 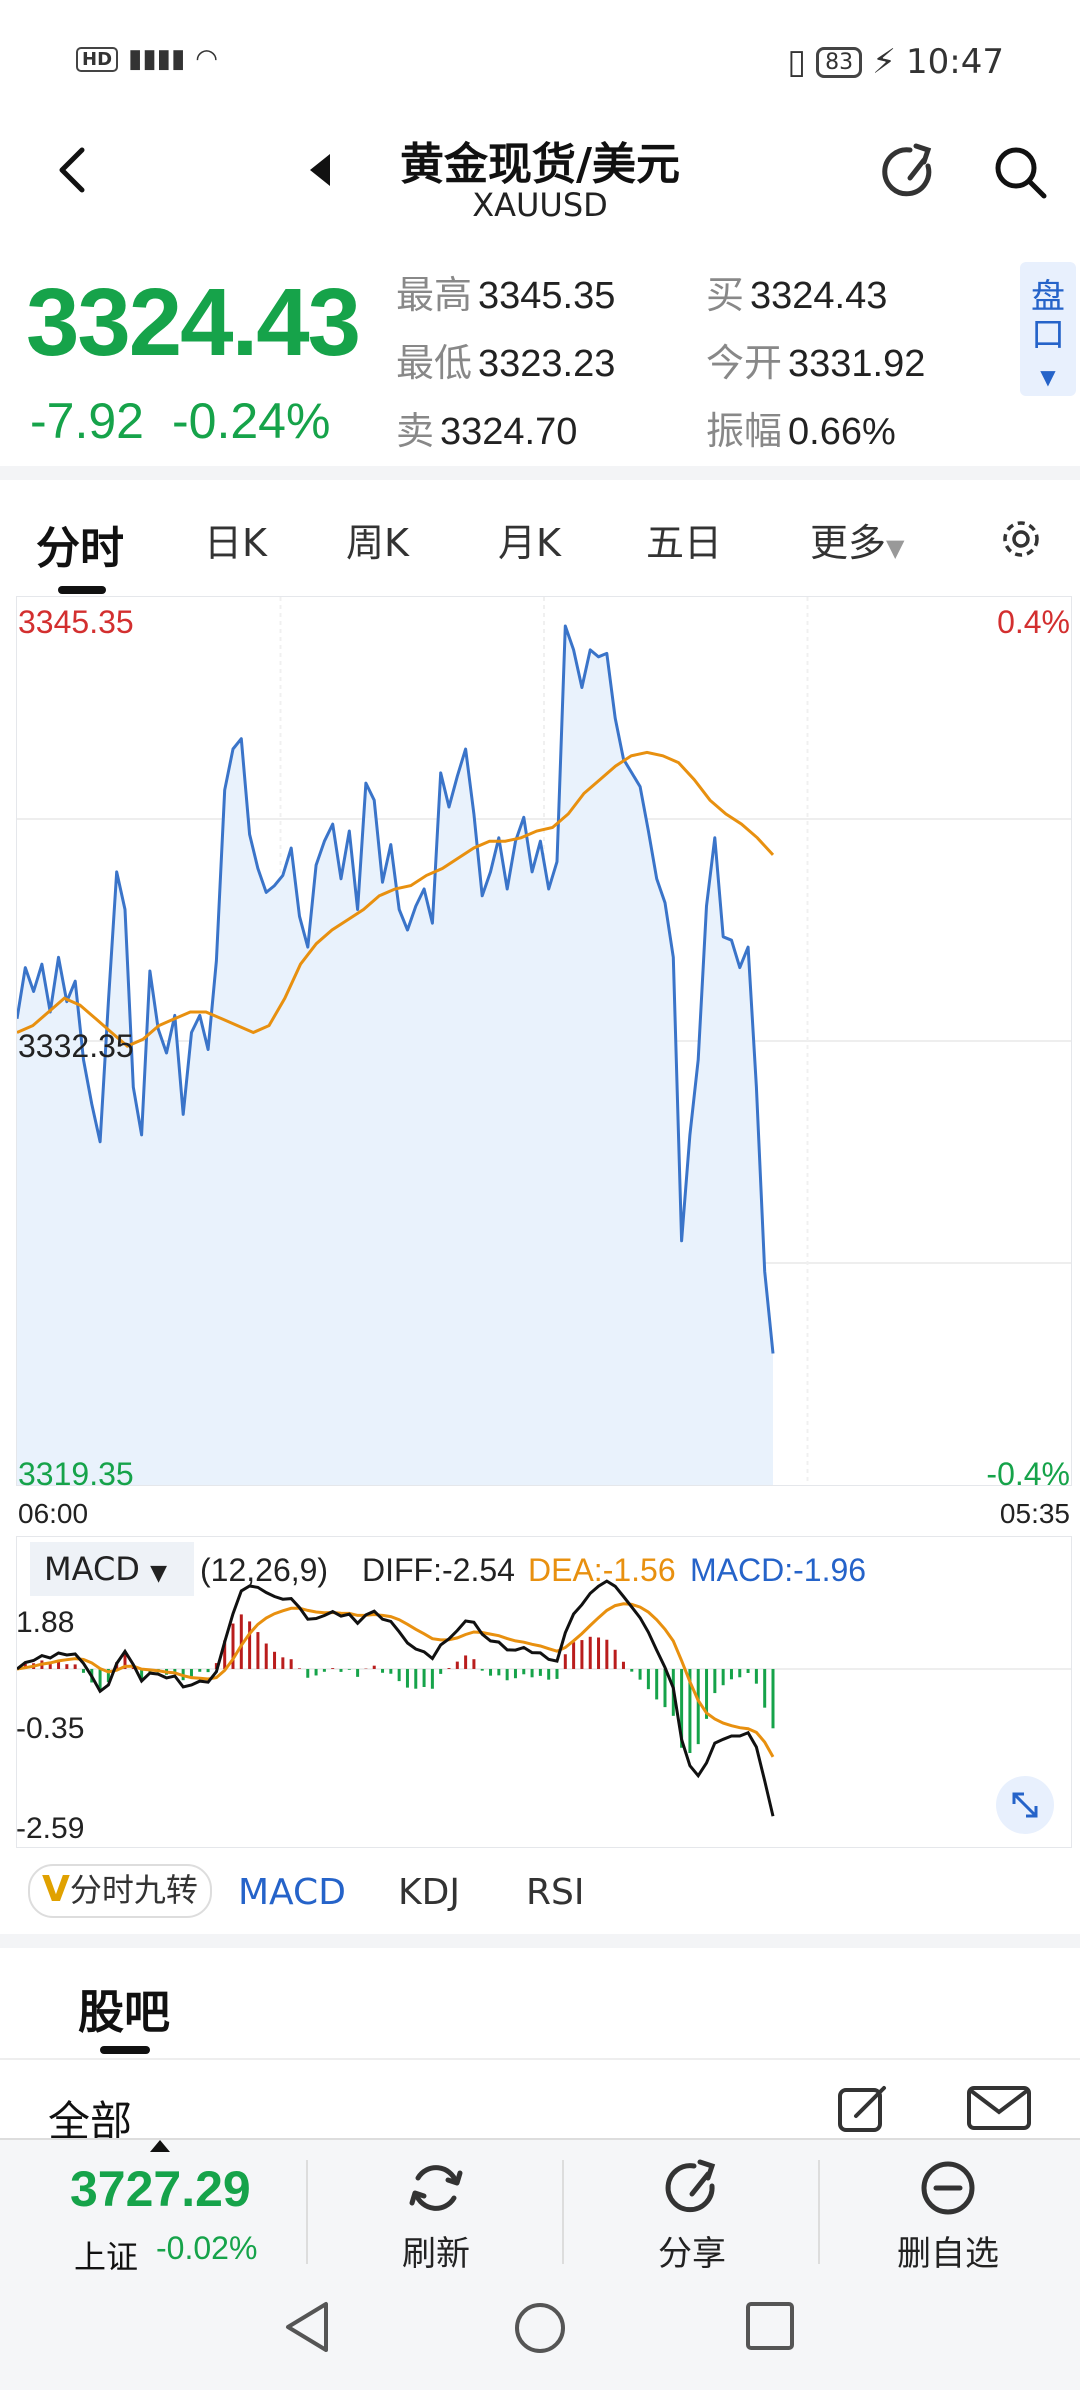 I want to click on forum-filter-all: 全部, so click(x=90, y=2121).